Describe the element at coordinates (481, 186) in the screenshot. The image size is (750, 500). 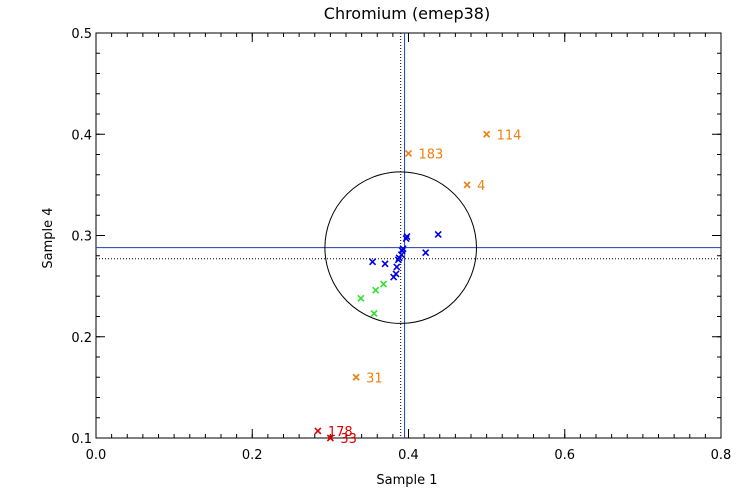
I see `point-label: 4` at that location.